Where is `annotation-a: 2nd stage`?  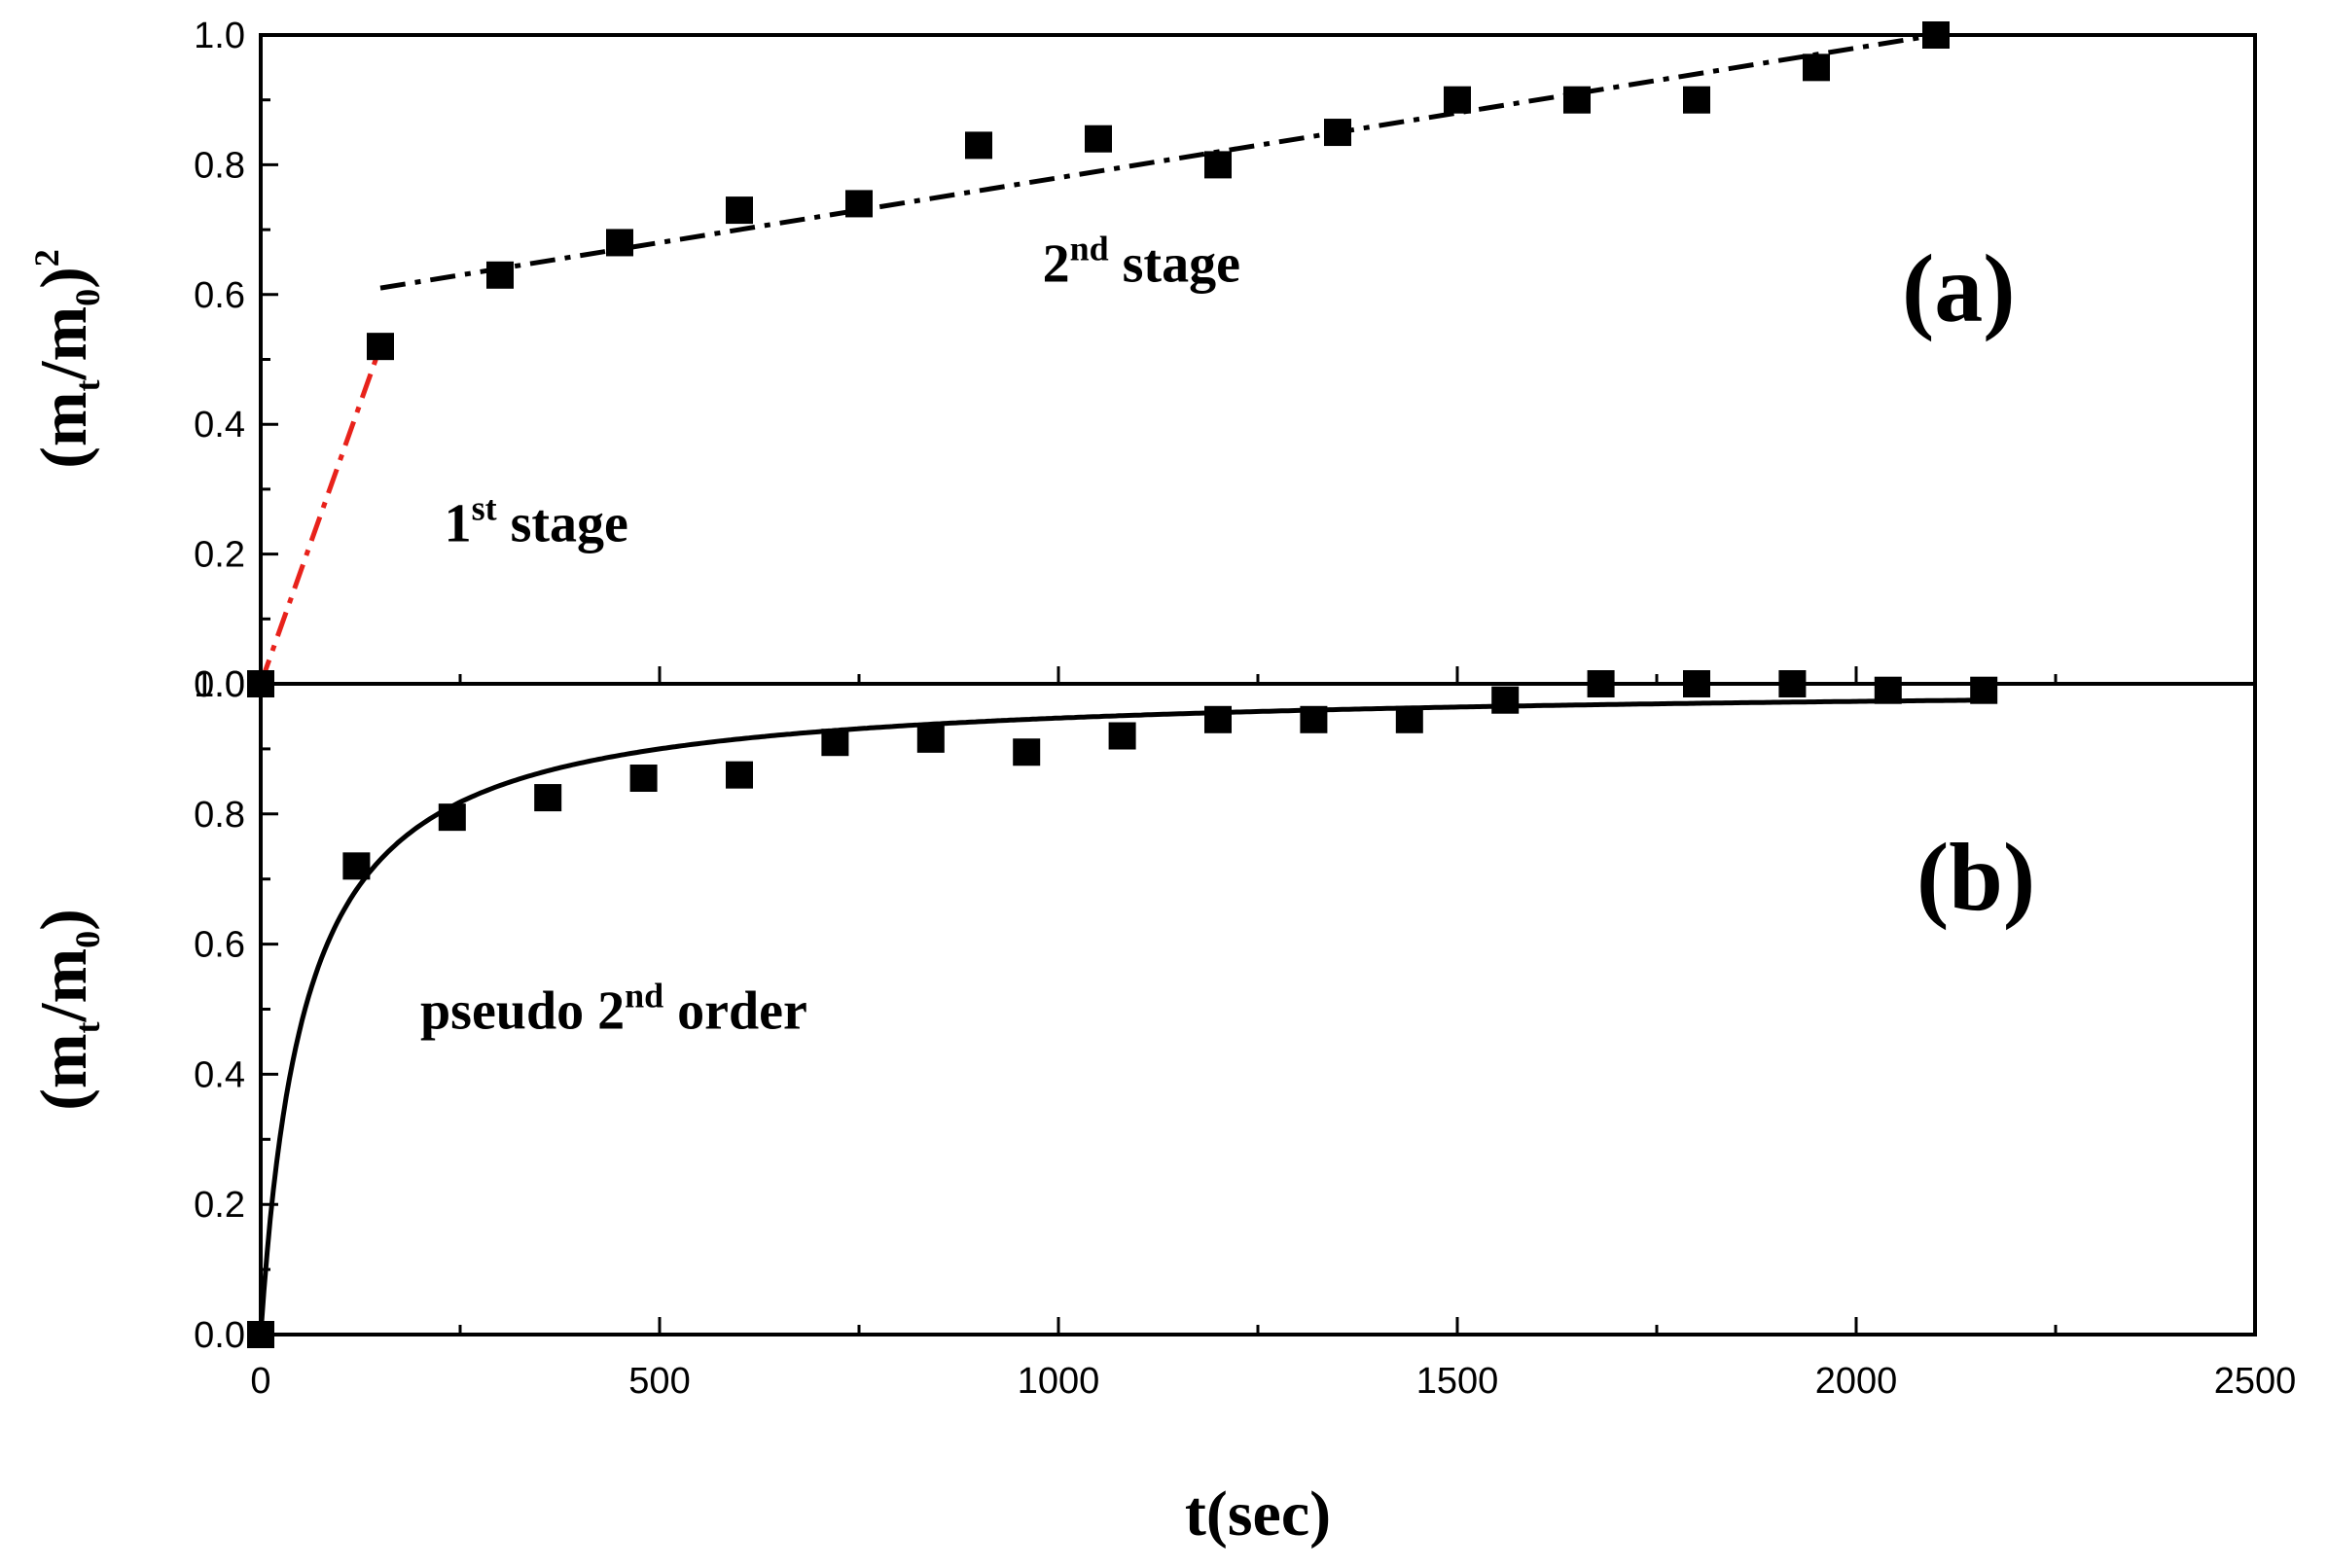 annotation-a: 2nd stage is located at coordinates (1141, 261).